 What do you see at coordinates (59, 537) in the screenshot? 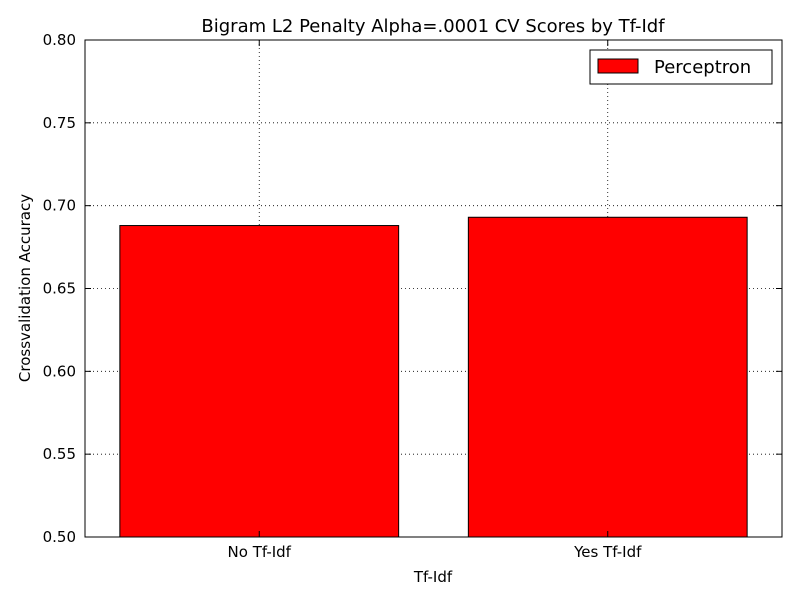
I see `y-tick-label: 0.50` at bounding box center [59, 537].